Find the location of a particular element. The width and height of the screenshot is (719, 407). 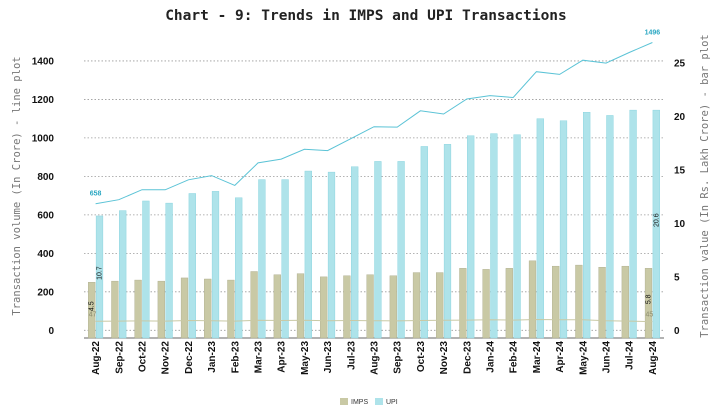

x-tick-label: Jul-23 is located at coordinates (351, 355).